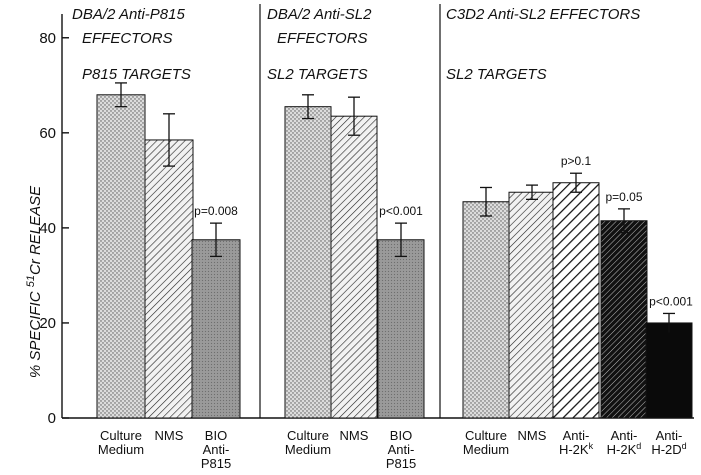 The image size is (701, 475). What do you see at coordinates (623, 197) in the screenshot?
I see `bar-annotation: p=0.05` at bounding box center [623, 197].